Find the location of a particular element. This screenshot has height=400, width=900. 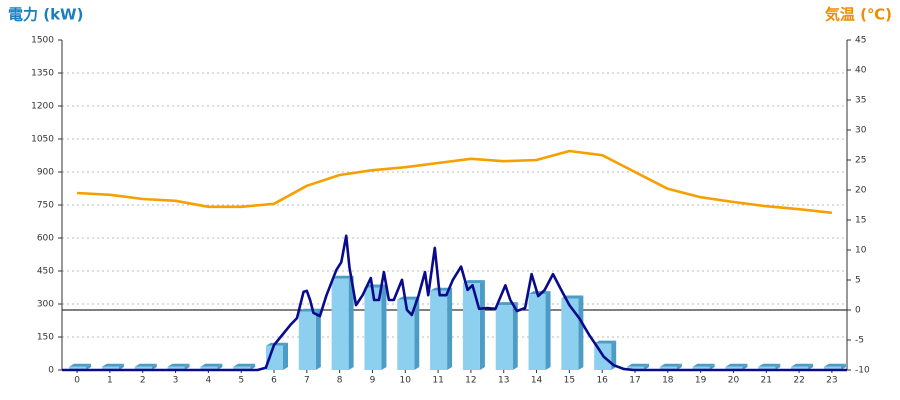

x-tick-label: 19 is located at coordinates (701, 381).